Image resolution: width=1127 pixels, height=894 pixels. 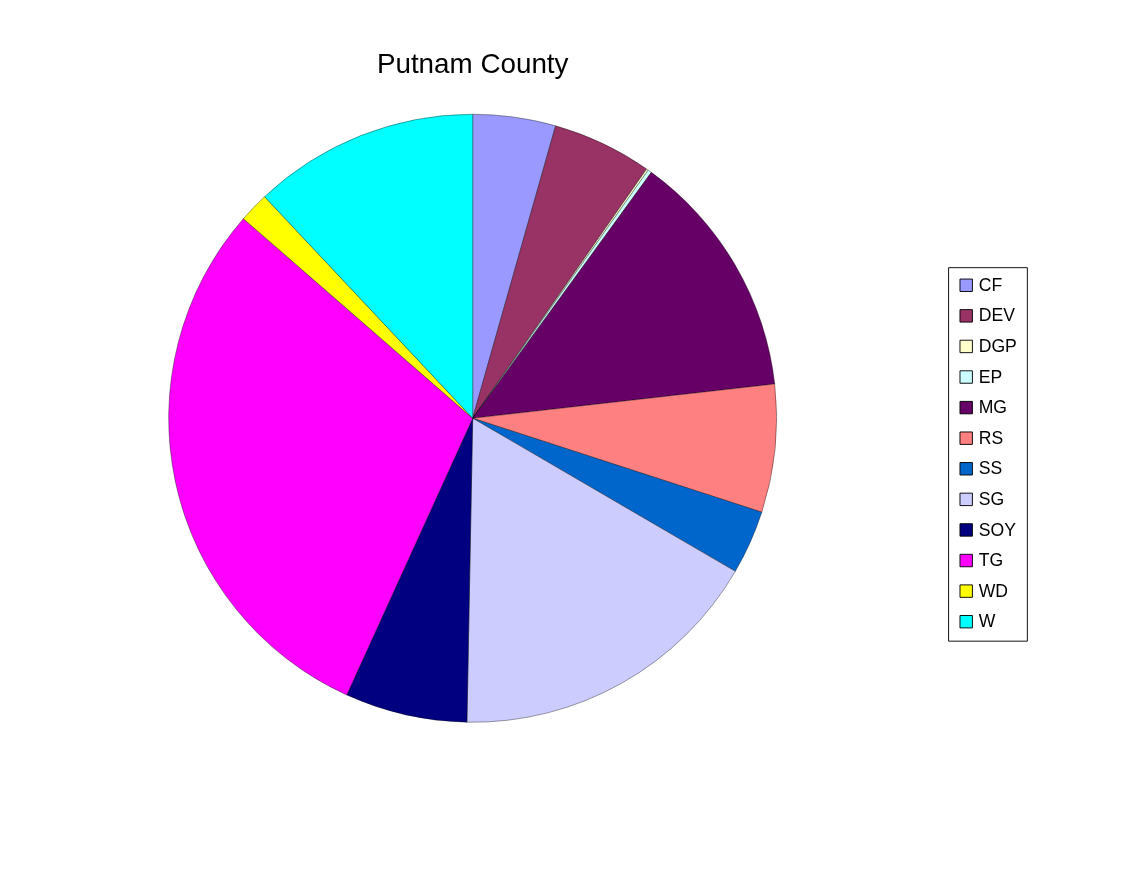 I want to click on legend-label: DGP, so click(x=997, y=346).